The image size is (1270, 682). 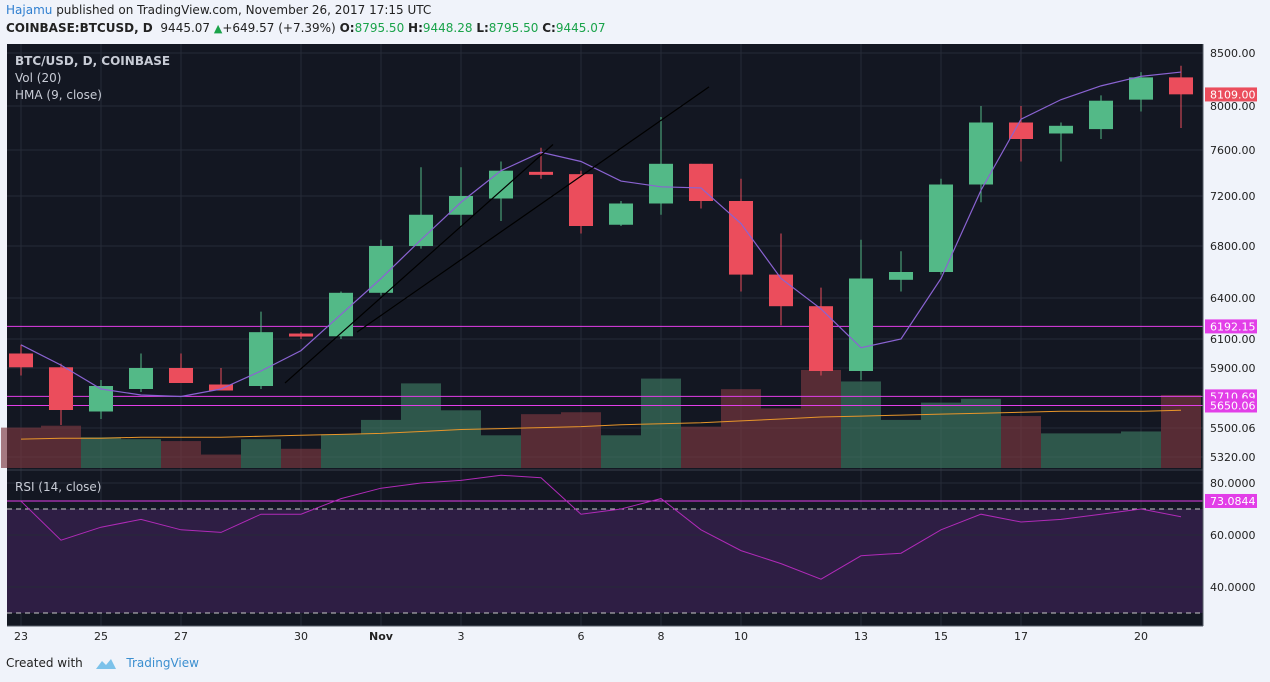 I want to click on rsi-line, so click(x=601, y=527).